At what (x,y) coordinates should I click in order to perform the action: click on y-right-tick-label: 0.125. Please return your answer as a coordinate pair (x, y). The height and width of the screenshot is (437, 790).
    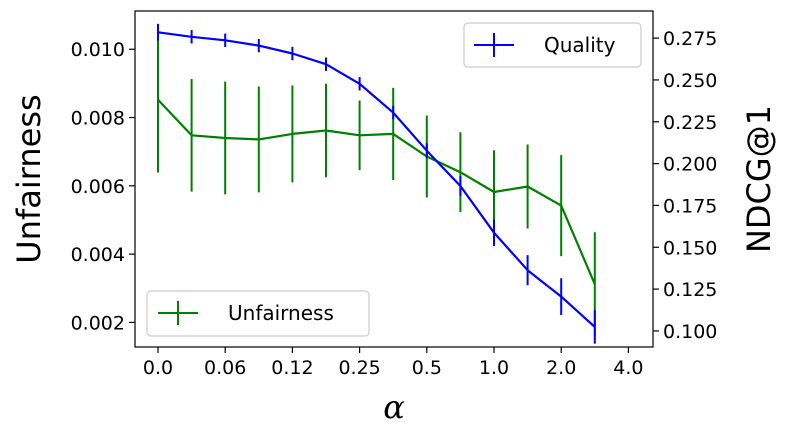
    Looking at the image, I should click on (690, 290).